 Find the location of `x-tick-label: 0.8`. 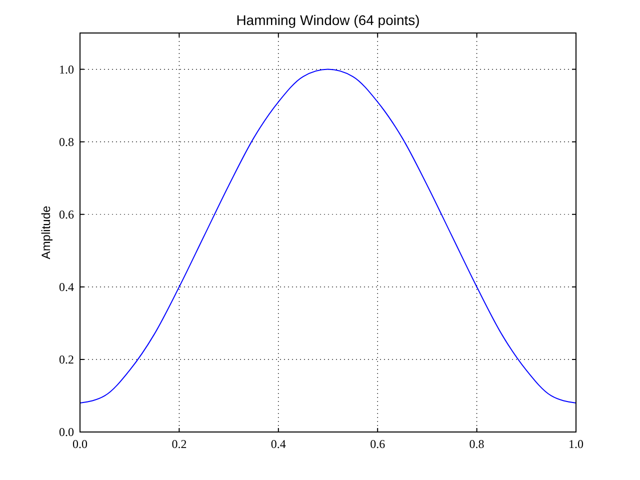

x-tick-label: 0.8 is located at coordinates (476, 444).